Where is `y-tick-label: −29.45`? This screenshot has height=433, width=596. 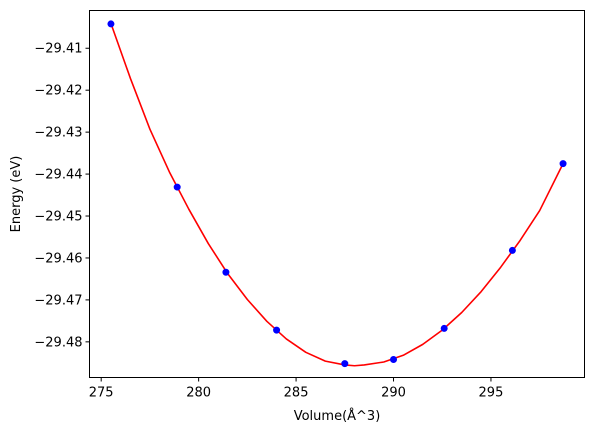 y-tick-label: −29.45 is located at coordinates (58, 217).